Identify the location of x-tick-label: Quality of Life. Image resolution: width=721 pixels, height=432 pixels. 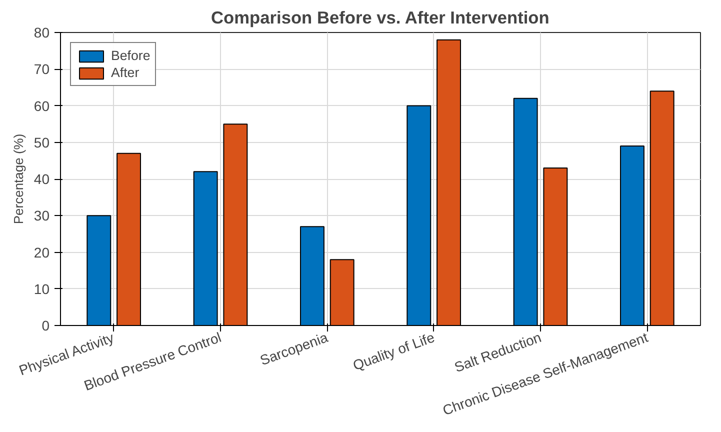
(393, 351).